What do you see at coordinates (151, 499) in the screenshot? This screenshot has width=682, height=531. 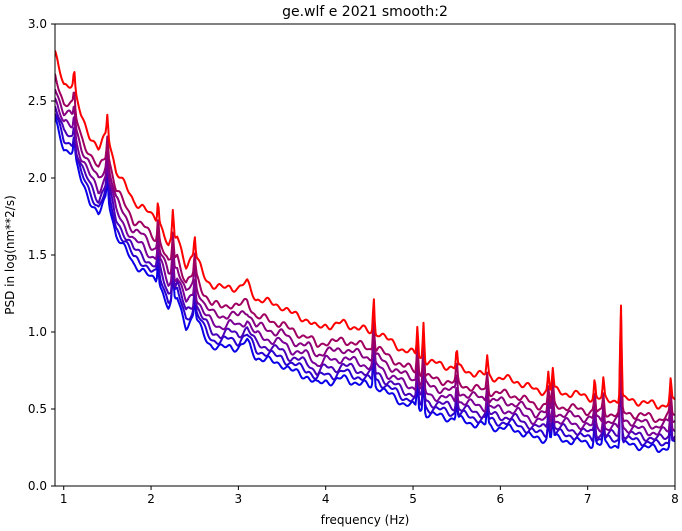 I see `x-tick-label: 2` at bounding box center [151, 499].